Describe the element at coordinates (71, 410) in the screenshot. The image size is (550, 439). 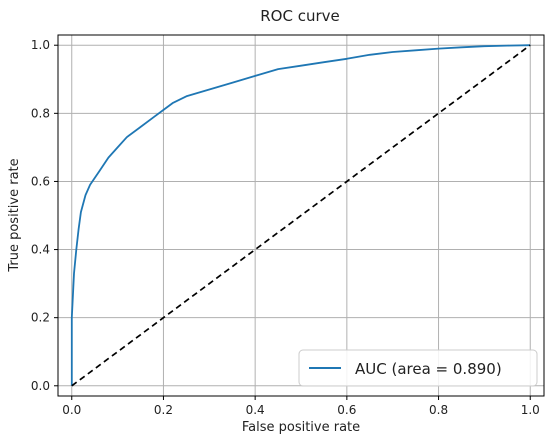
I see `x-tick-label: 0.0` at that location.